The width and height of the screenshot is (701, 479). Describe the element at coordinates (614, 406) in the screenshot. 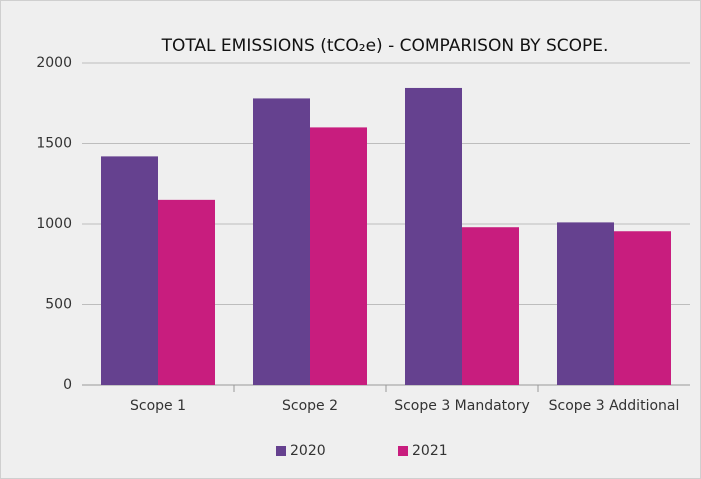

I see `x-tick-label: Scope 3 Additional` at that location.